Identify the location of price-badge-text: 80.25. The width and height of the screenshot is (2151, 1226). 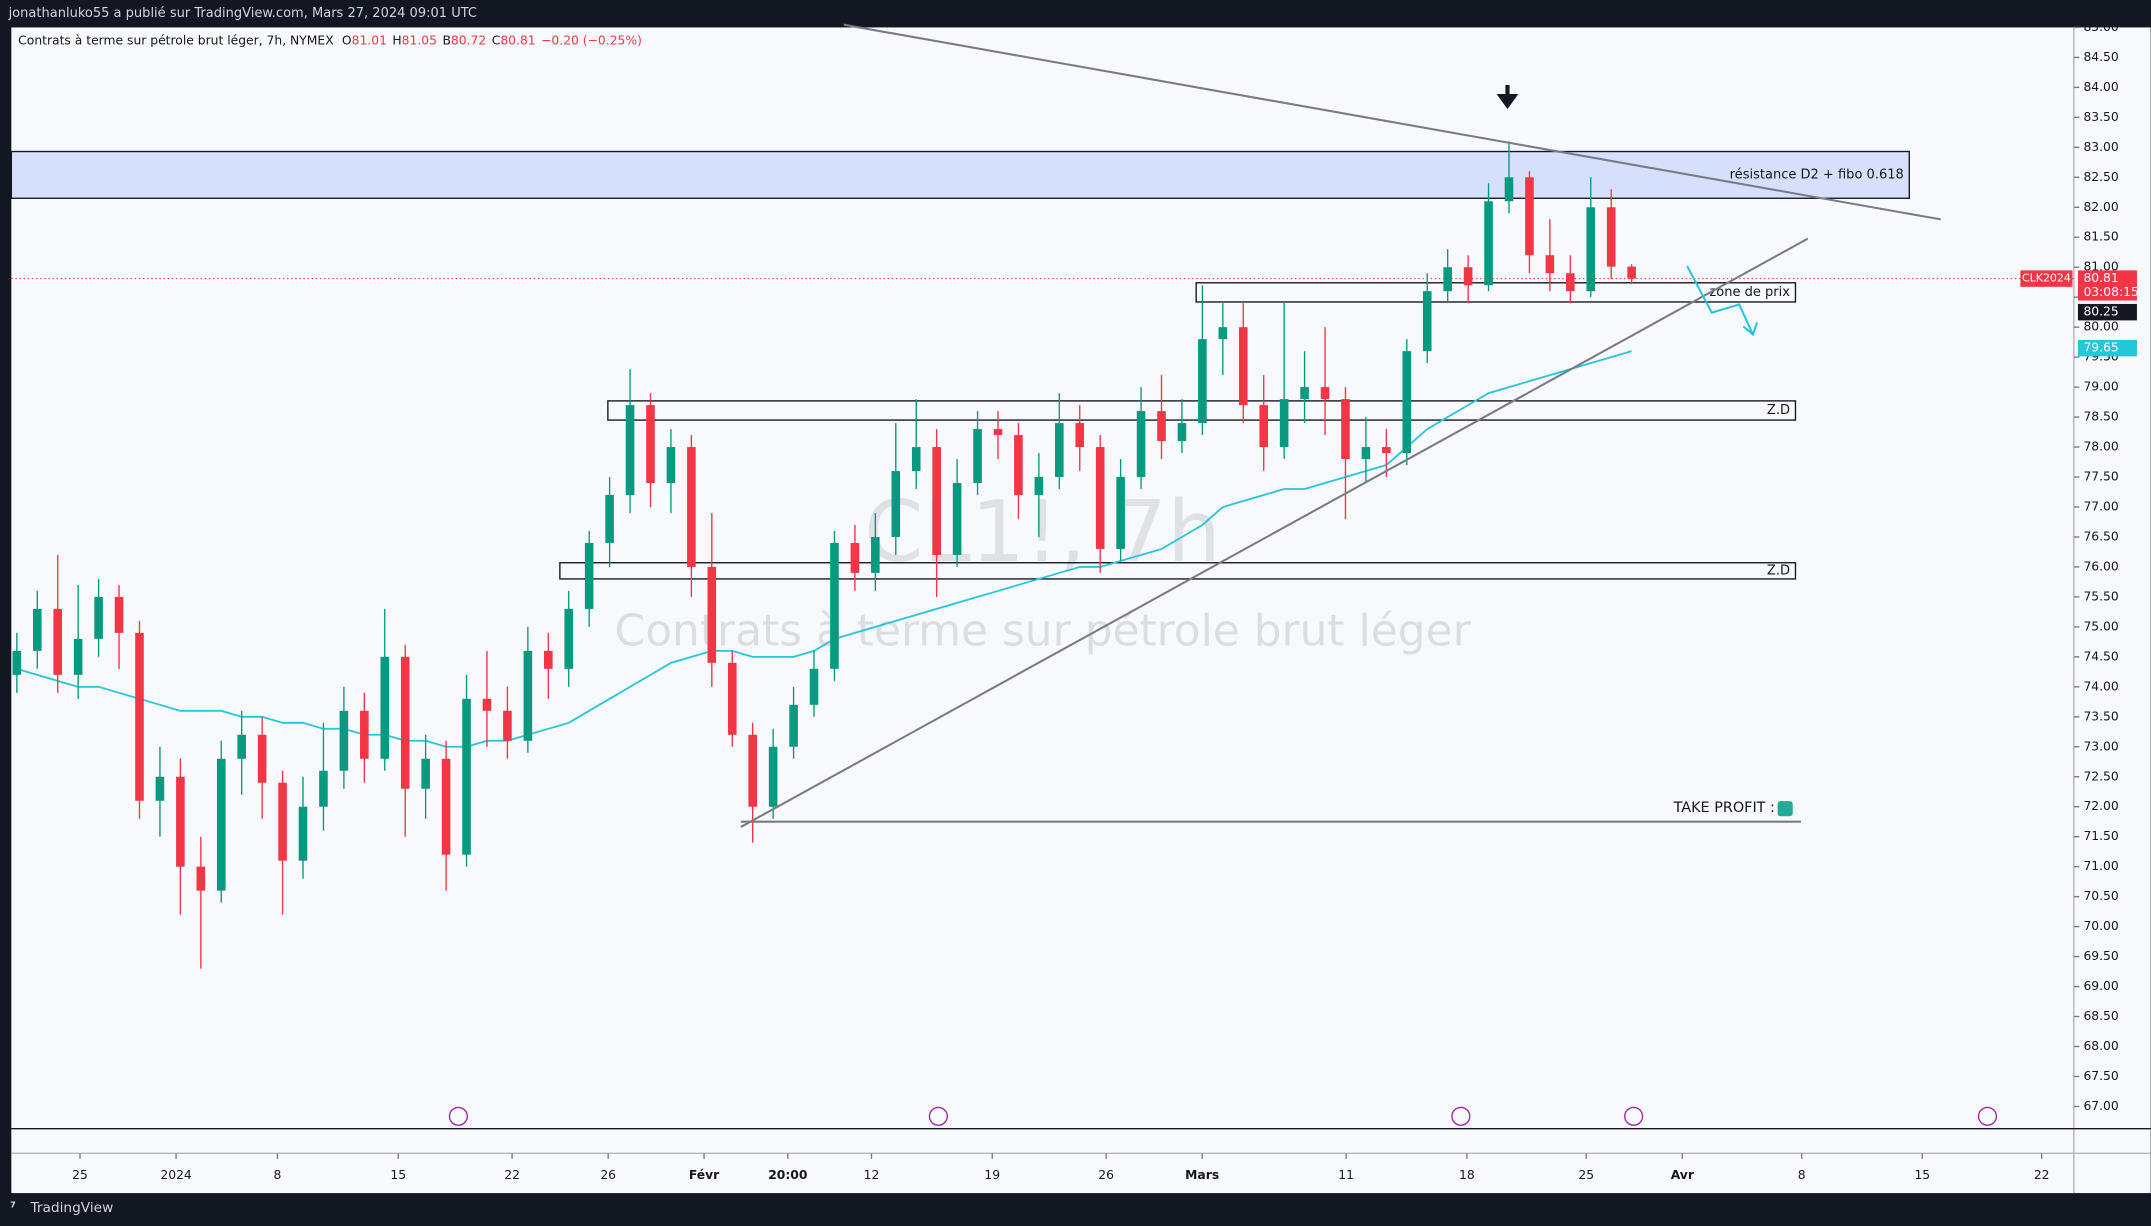
(2100, 312).